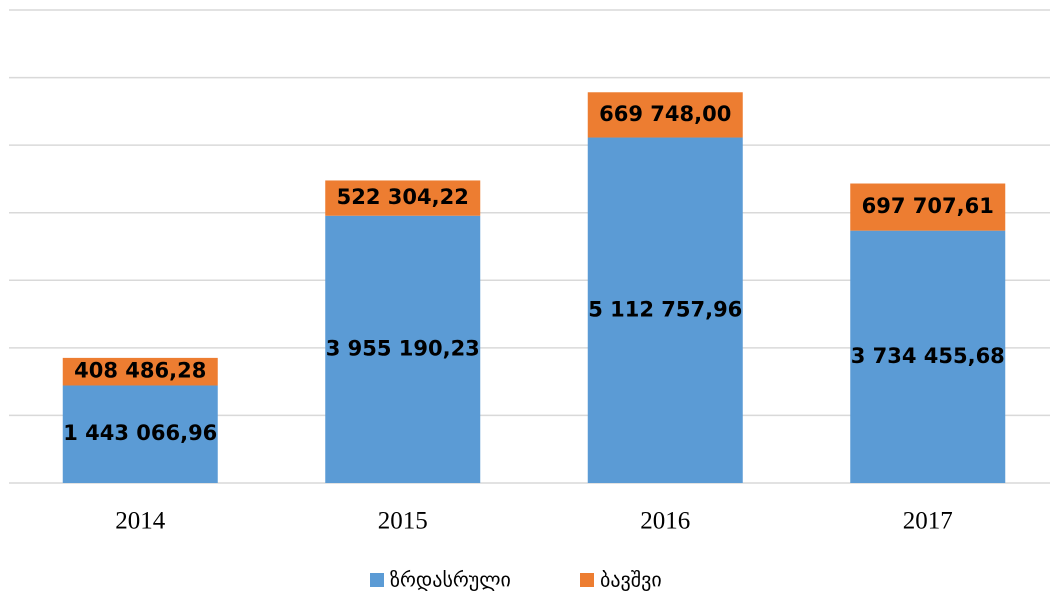  I want to click on value-label: 697 707,61, so click(928, 206).